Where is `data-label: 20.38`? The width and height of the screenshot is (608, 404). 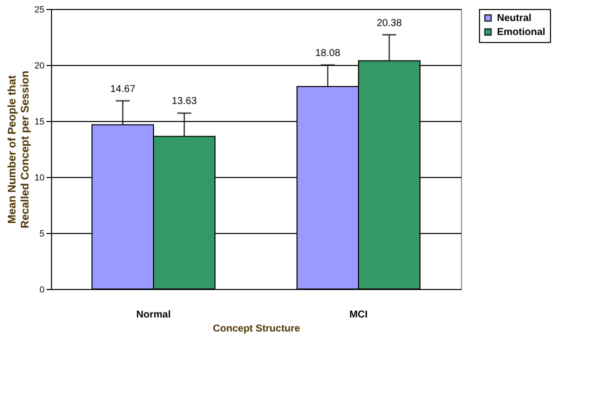
data-label: 20.38 is located at coordinates (389, 23).